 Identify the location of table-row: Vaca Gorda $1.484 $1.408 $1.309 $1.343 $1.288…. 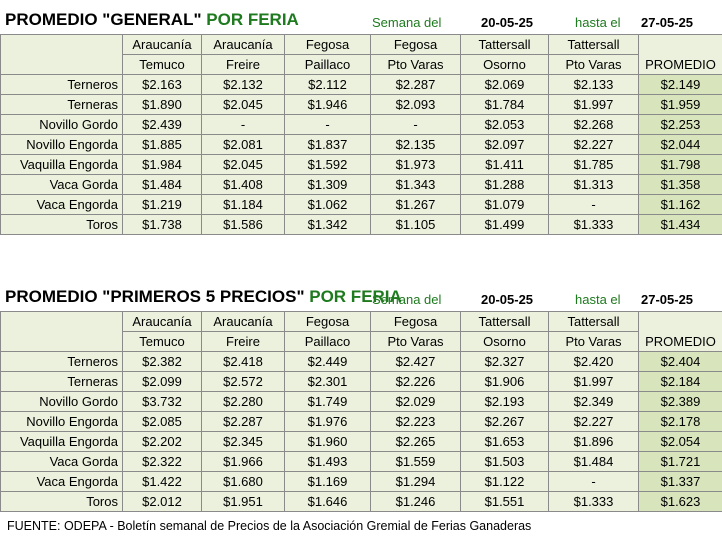
(361, 184).